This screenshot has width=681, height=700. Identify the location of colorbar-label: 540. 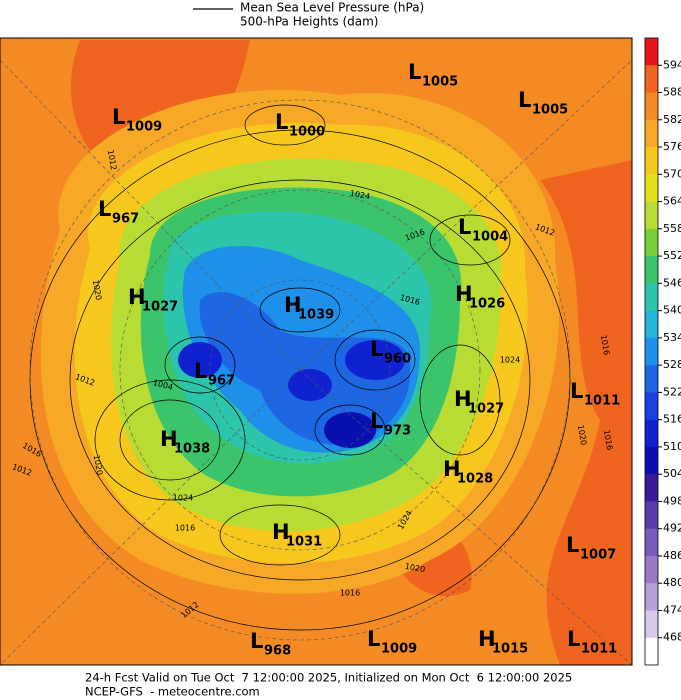
(672, 310).